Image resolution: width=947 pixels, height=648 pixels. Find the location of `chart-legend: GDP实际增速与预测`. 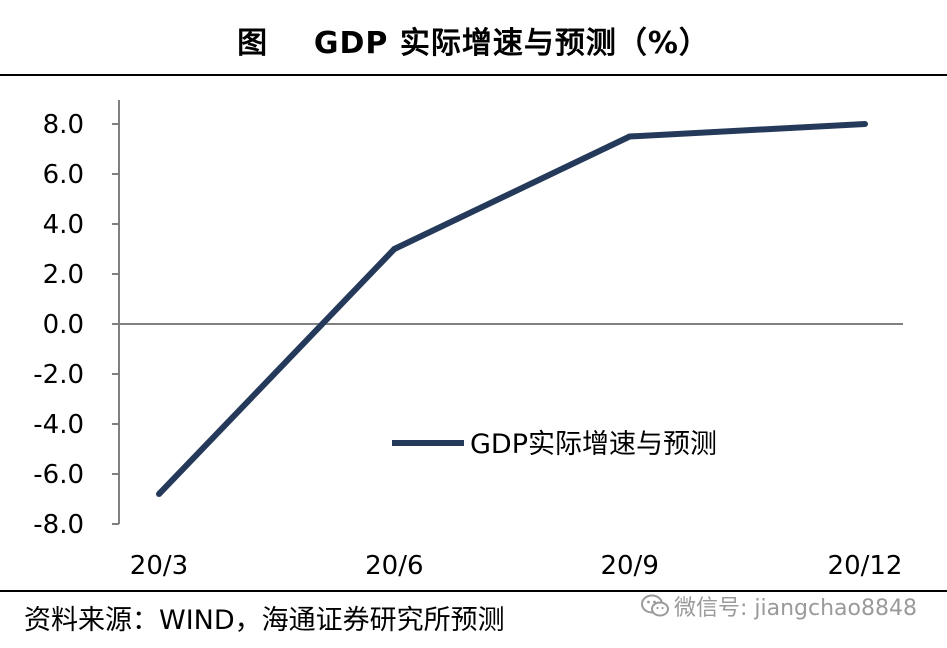

chart-legend: GDP实际增速与预测 is located at coordinates (554, 444).